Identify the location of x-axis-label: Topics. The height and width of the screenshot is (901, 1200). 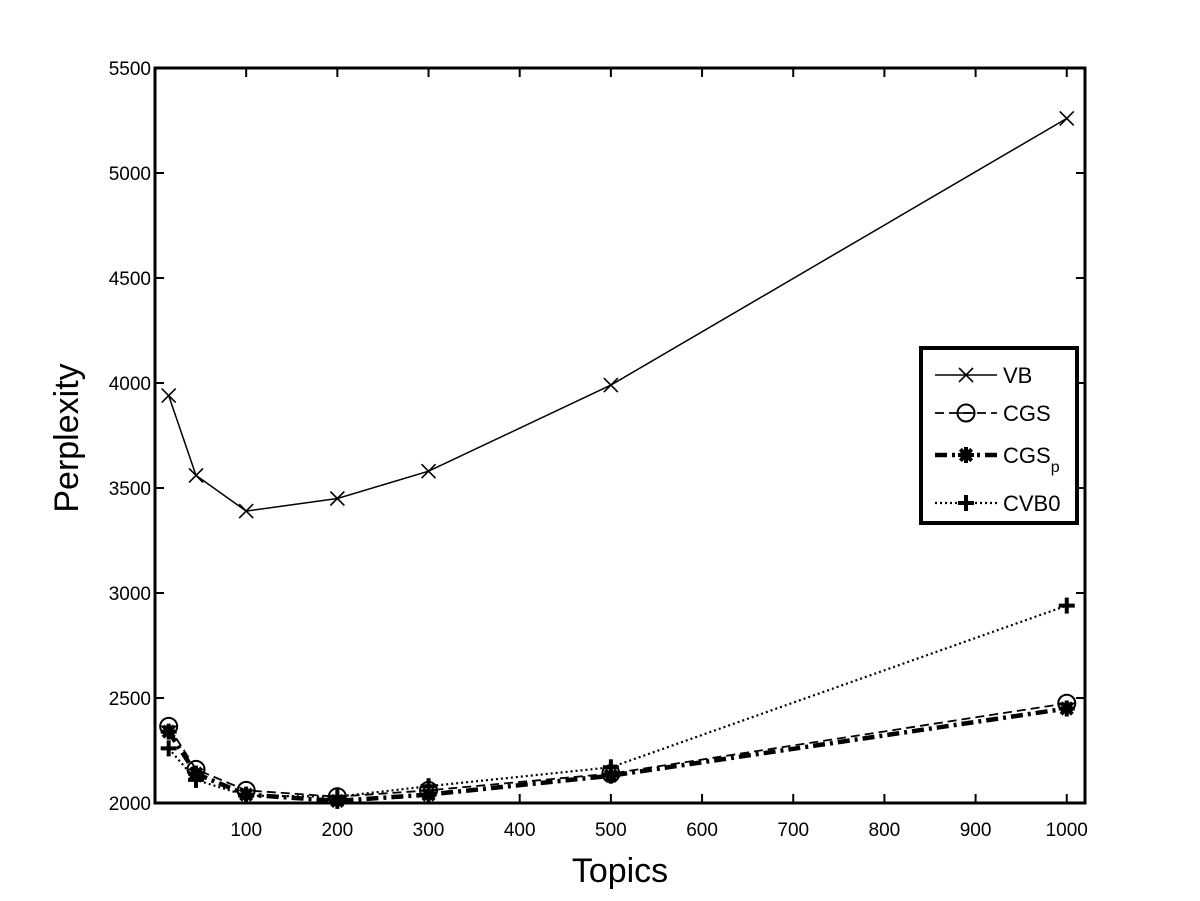
(620, 871).